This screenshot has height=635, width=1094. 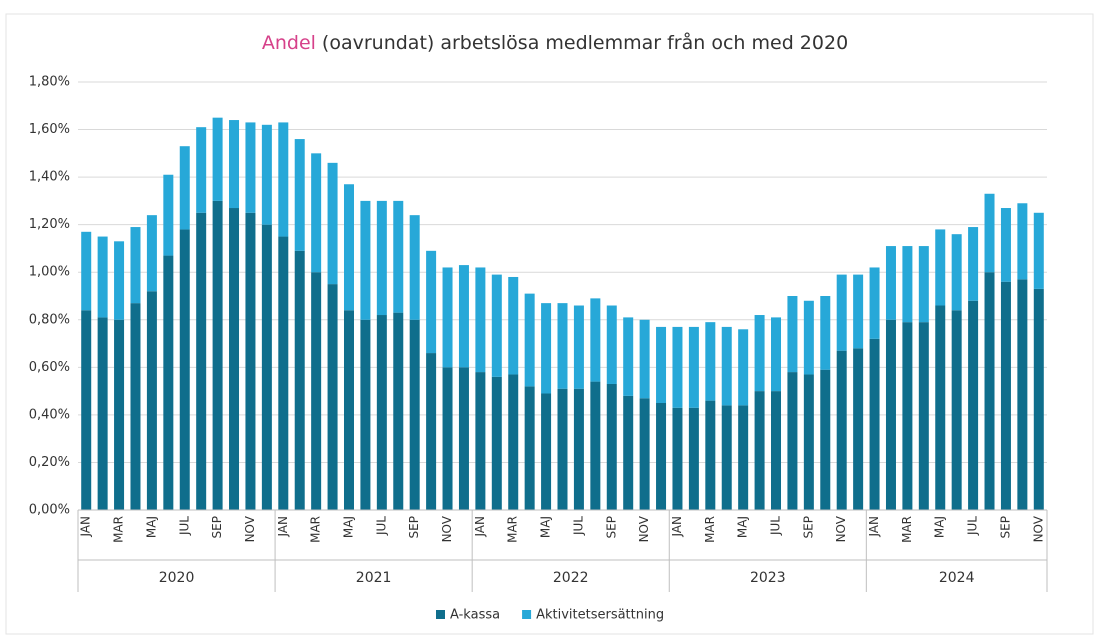 I want to click on legend: A-kassa Aktivitetsersättning, so click(x=550, y=615).